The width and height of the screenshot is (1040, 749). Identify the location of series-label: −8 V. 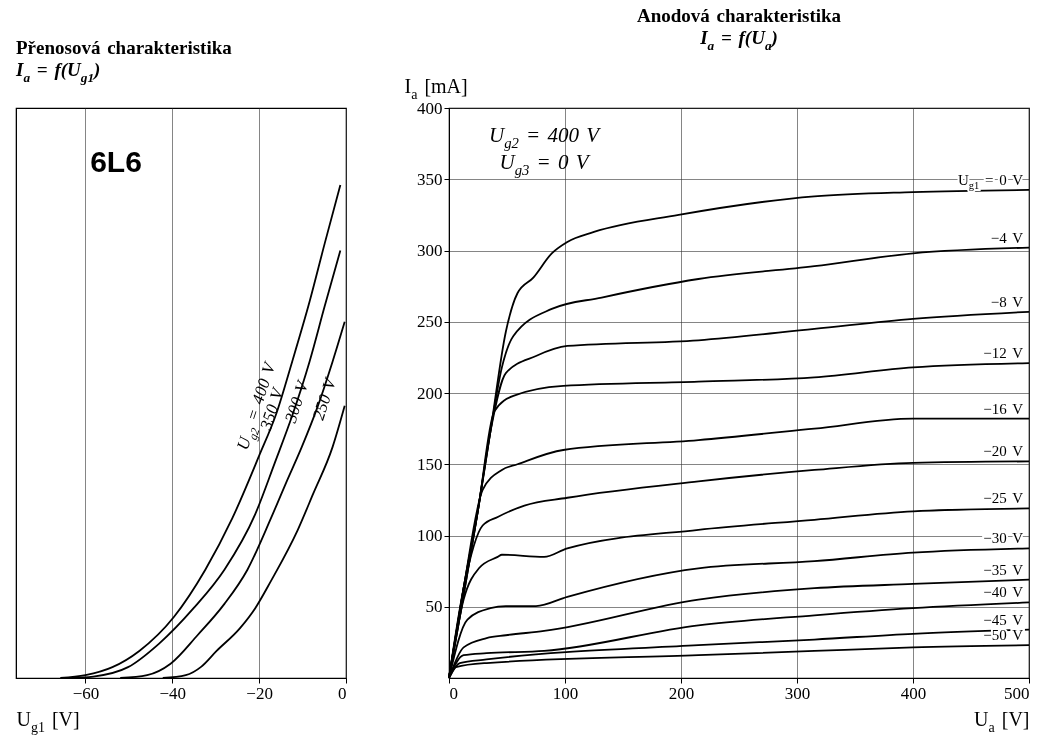
(1007, 301).